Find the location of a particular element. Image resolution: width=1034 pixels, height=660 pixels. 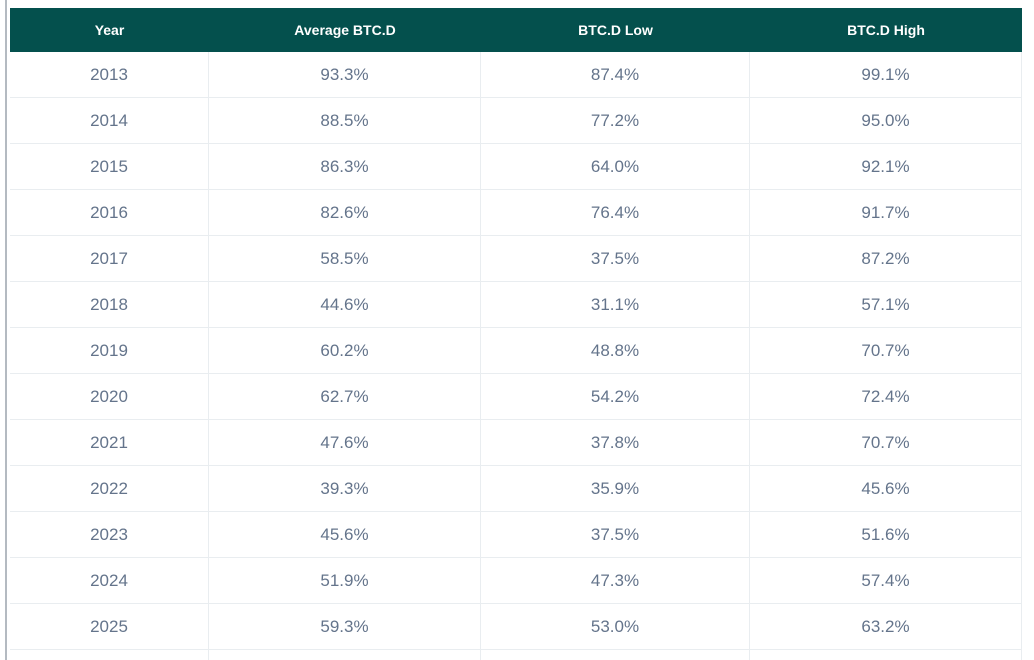

column-header-btcd-high: BTC.D High is located at coordinates (886, 30).